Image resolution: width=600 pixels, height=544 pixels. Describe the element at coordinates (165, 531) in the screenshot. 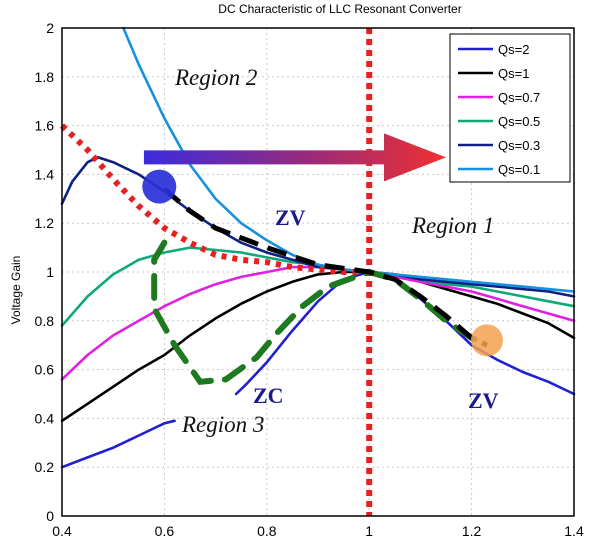

I see `x-tick-label: 0.6` at that location.